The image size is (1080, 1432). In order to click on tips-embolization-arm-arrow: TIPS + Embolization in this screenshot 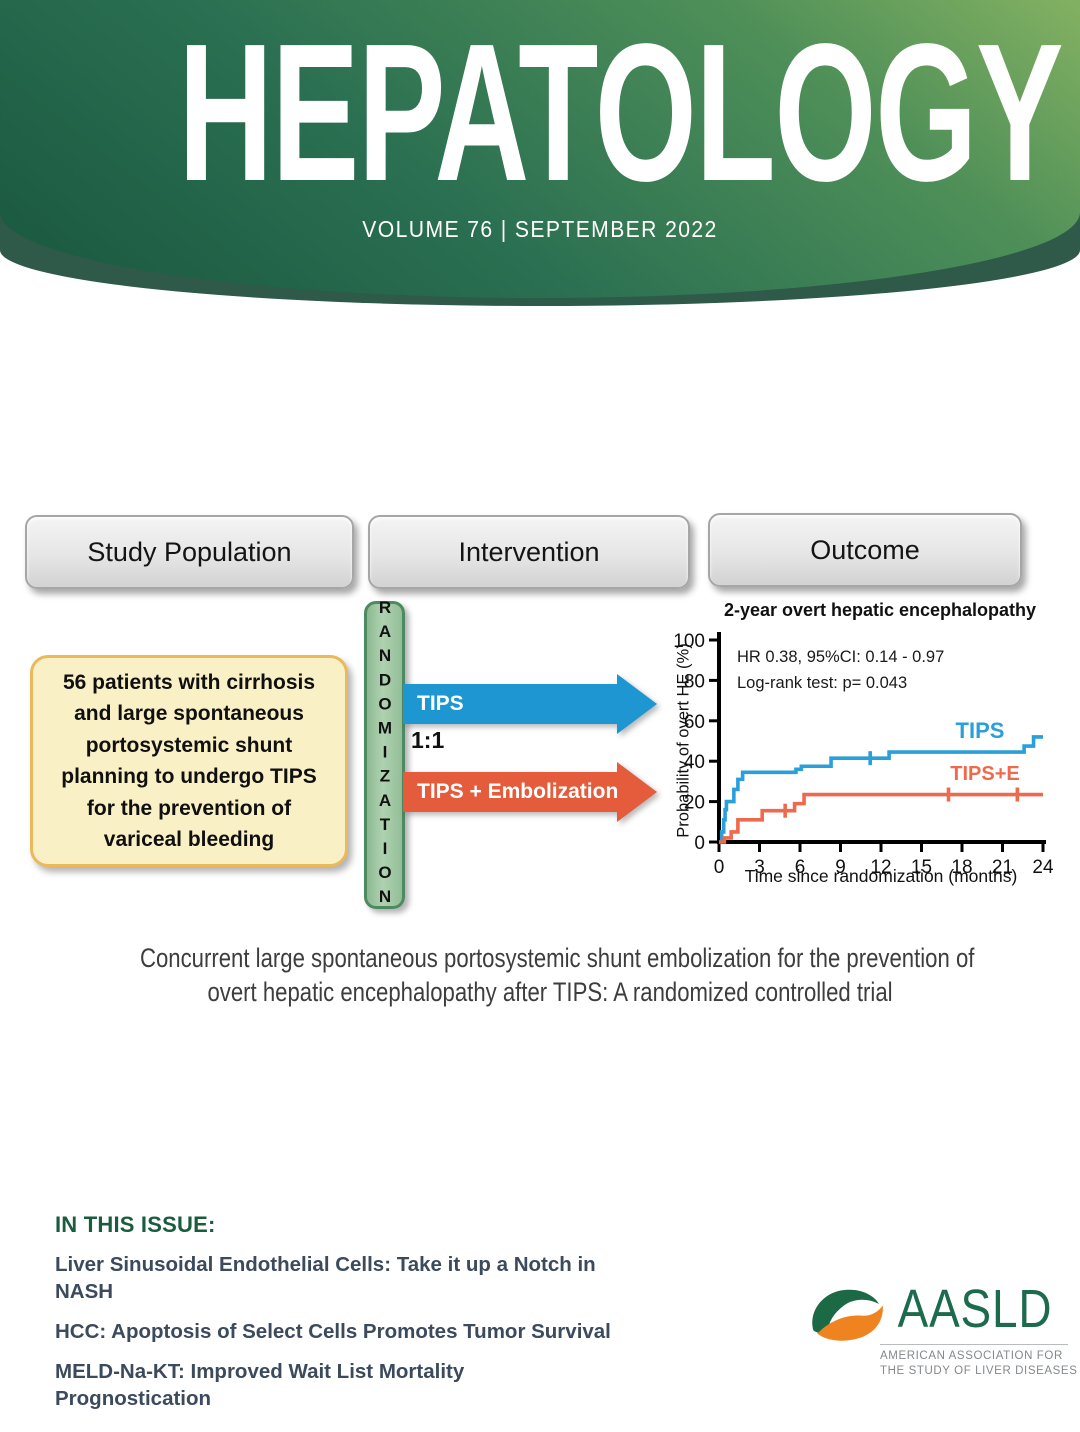, I will do `click(530, 792)`.